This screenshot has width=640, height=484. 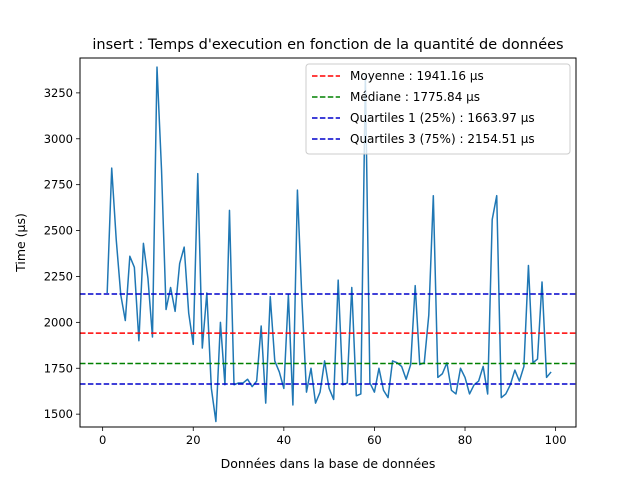 I want to click on x-tick-label: 0, so click(x=102, y=440).